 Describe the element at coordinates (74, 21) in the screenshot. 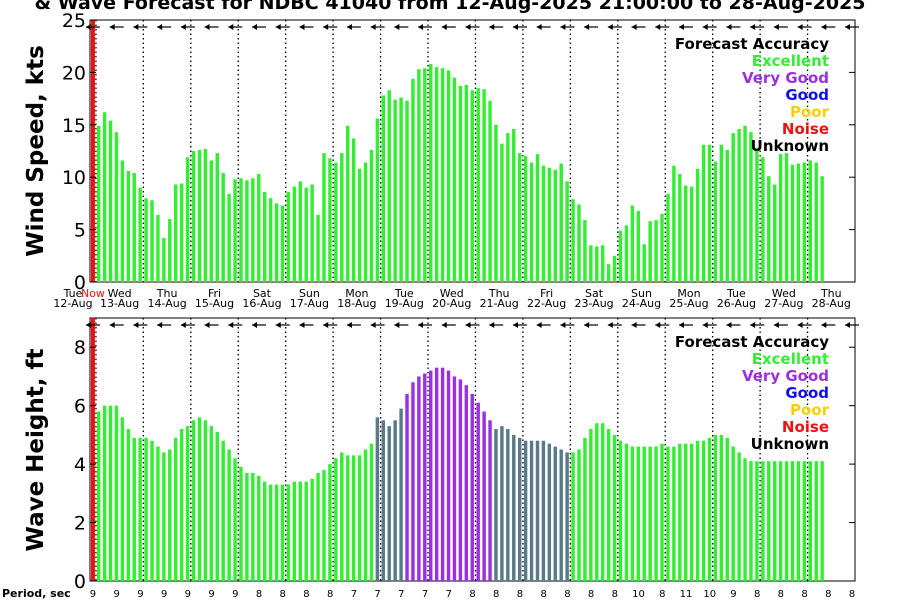

I see `y-tick-label: 25` at that location.